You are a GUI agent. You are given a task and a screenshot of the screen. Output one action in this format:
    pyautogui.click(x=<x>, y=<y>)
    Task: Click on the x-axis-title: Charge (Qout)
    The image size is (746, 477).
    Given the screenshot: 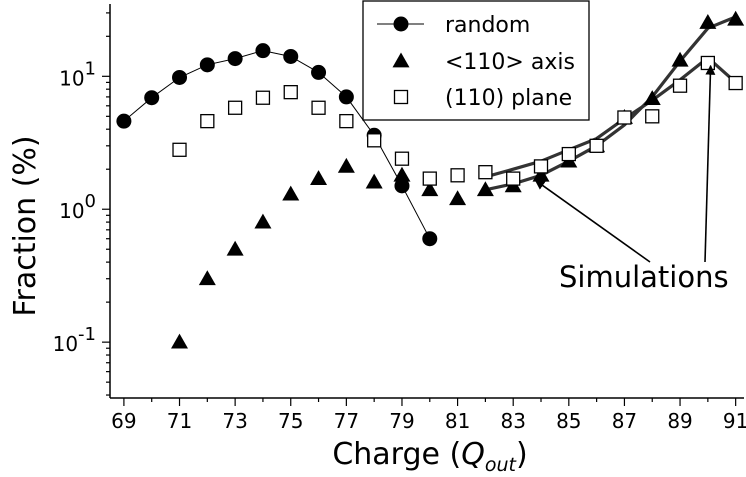 What is the action you would take?
    pyautogui.click(x=429, y=456)
    